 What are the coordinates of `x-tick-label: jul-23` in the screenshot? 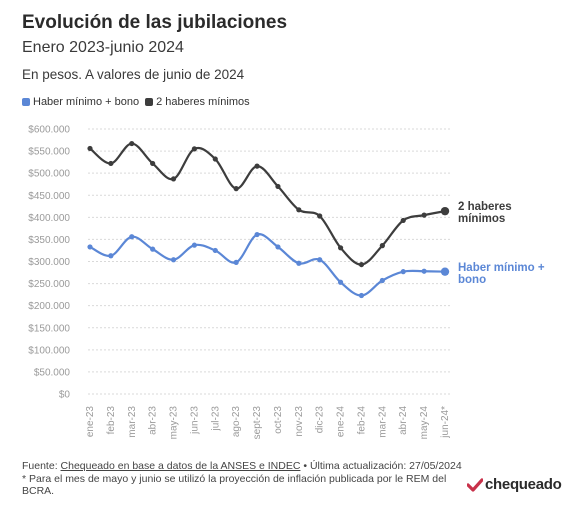 It's located at (215, 419).